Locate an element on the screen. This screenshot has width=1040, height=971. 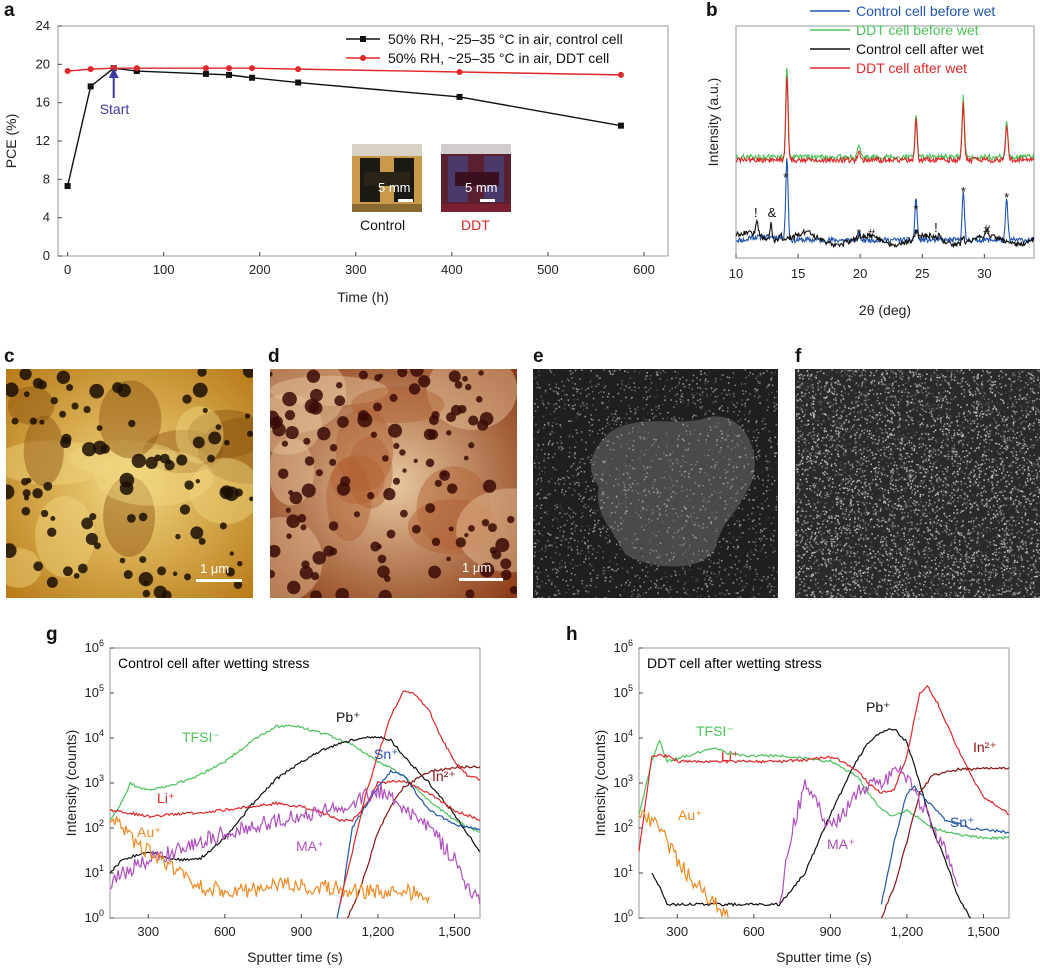
panel-h-xtick-label: 600 is located at coordinates (754, 931).